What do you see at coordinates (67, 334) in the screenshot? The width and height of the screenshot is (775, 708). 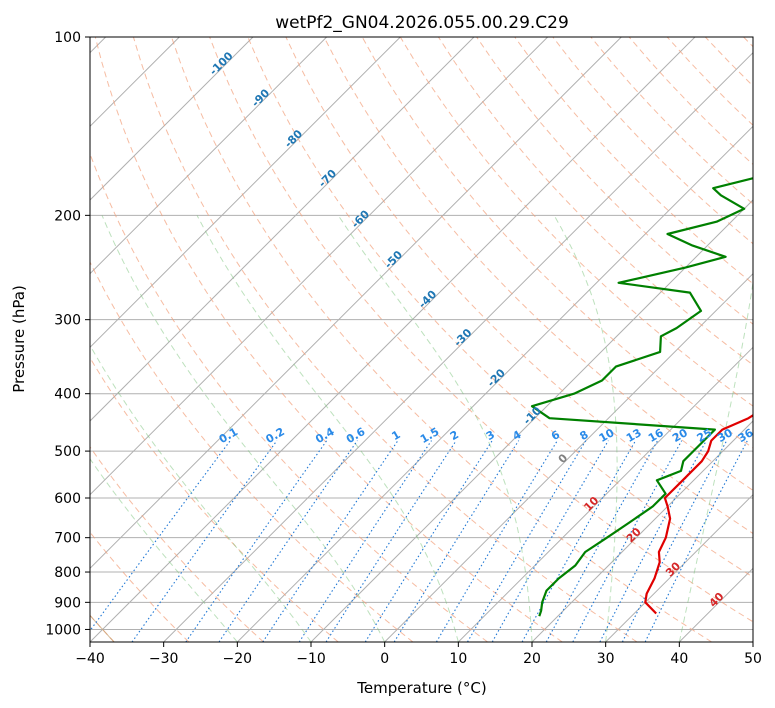 I see `y-axis-ticks: 100 200 300 400 500 600 700 800 900 1000` at bounding box center [67, 334].